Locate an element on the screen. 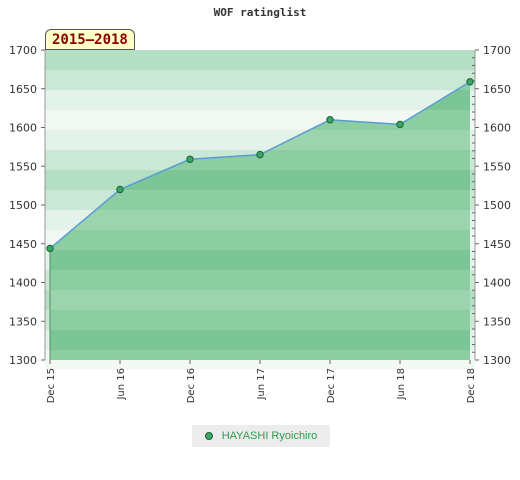  y-tick-label-left: 1400 is located at coordinates (23, 283).